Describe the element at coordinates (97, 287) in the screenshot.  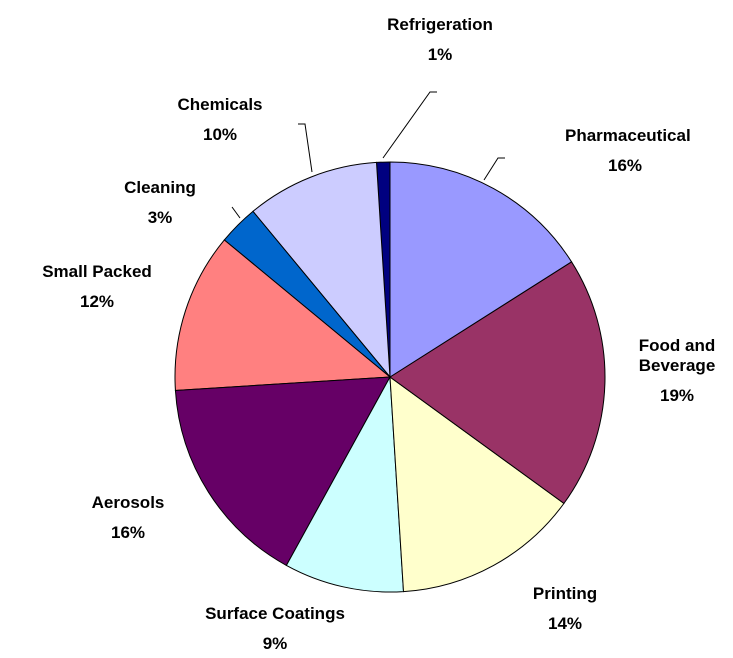
I see `slice-label: Small Packed 12%` at that location.